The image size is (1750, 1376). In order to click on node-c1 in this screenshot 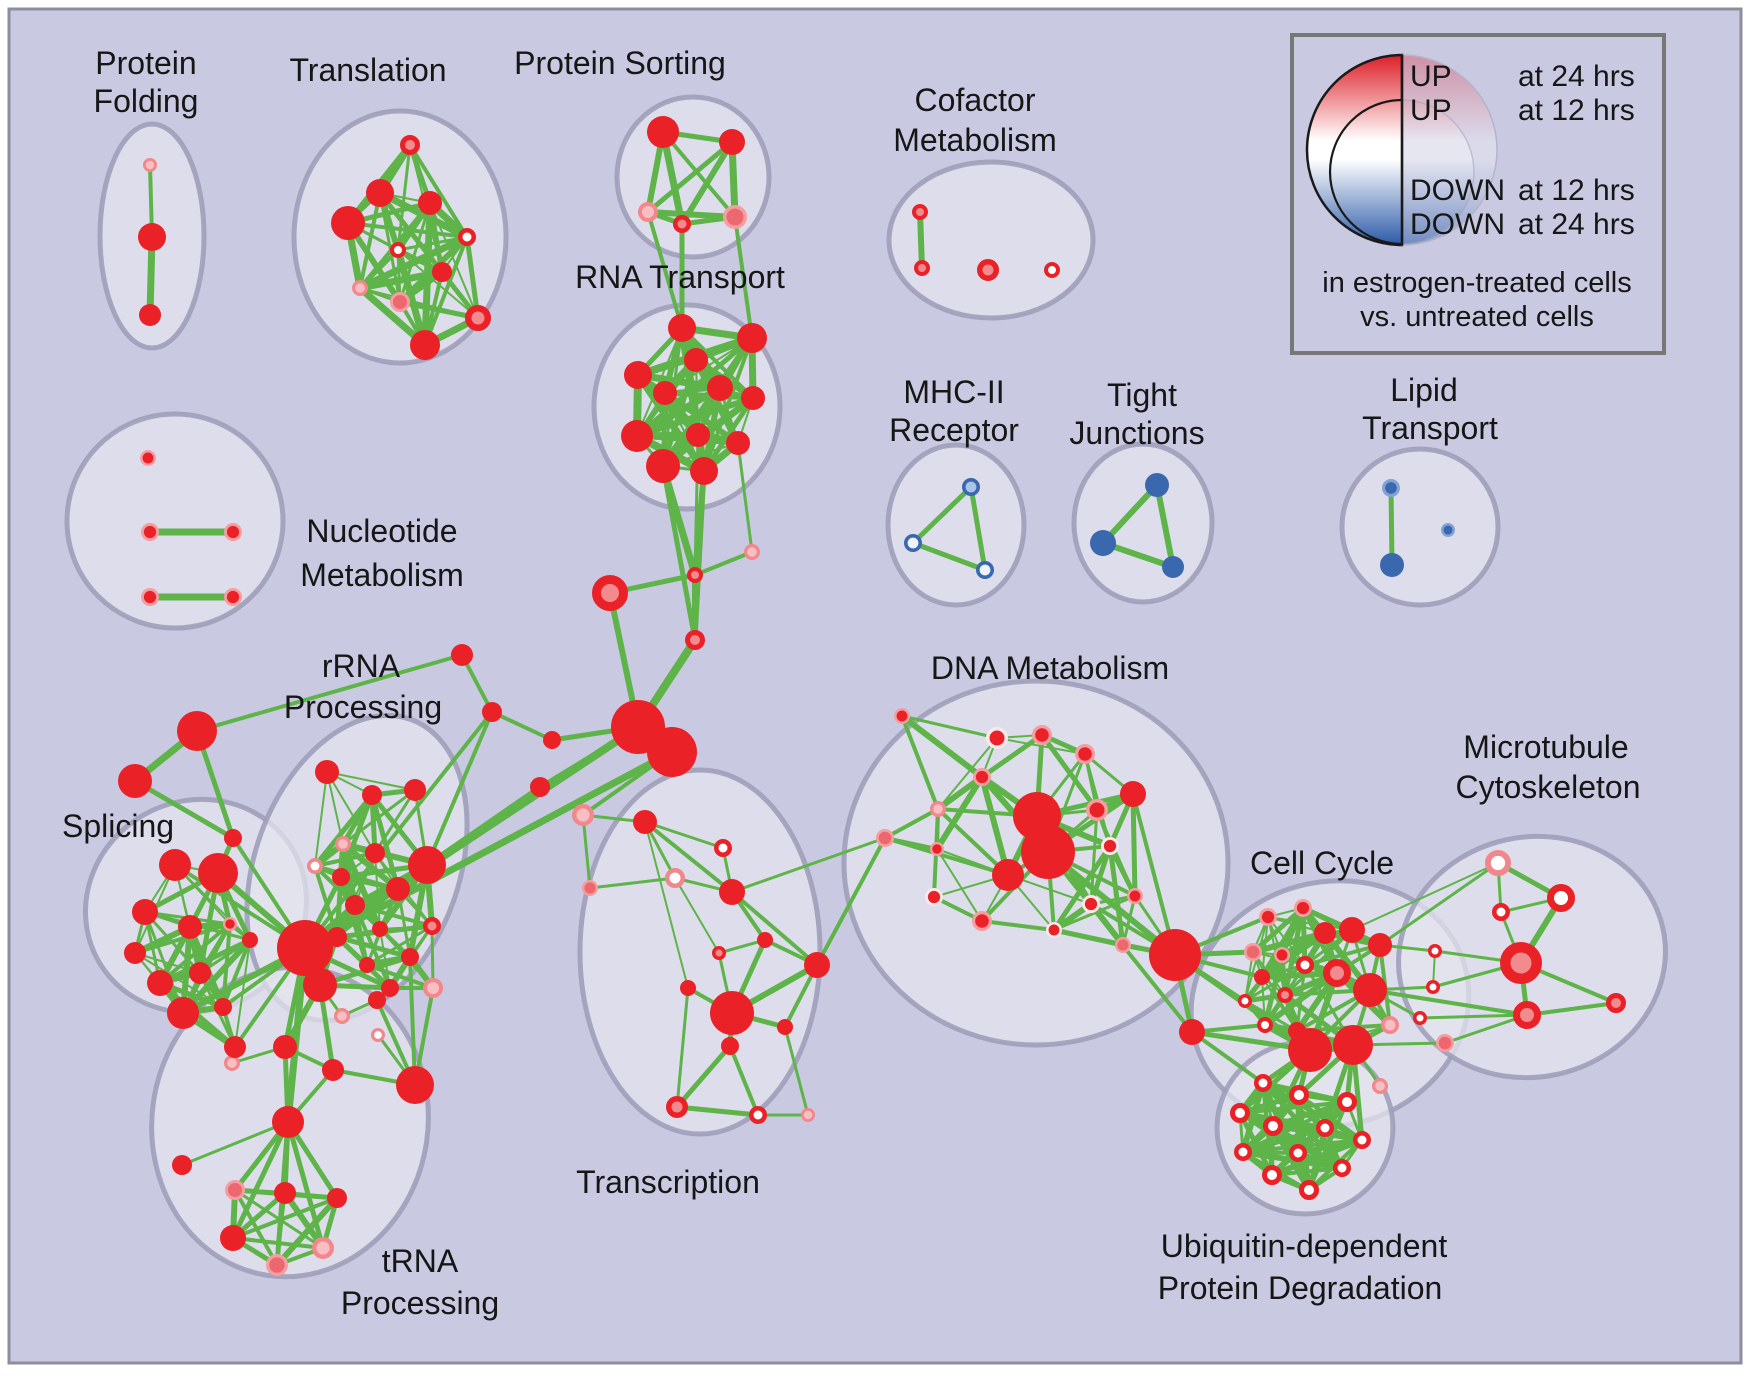, I will do `click(751, 551)`.